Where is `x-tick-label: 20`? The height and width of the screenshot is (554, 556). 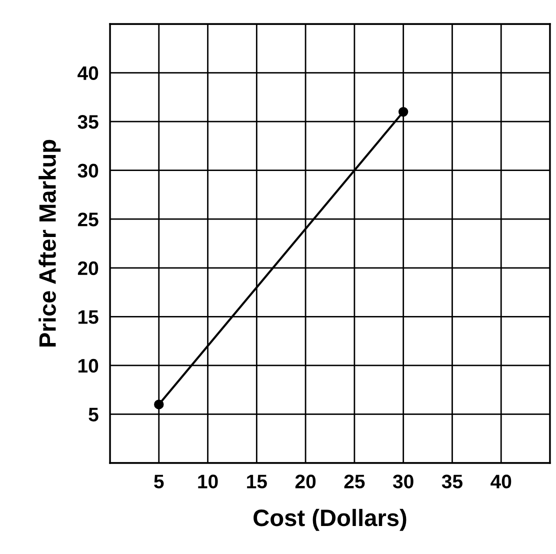 x-tick-label: 20 is located at coordinates (305, 481).